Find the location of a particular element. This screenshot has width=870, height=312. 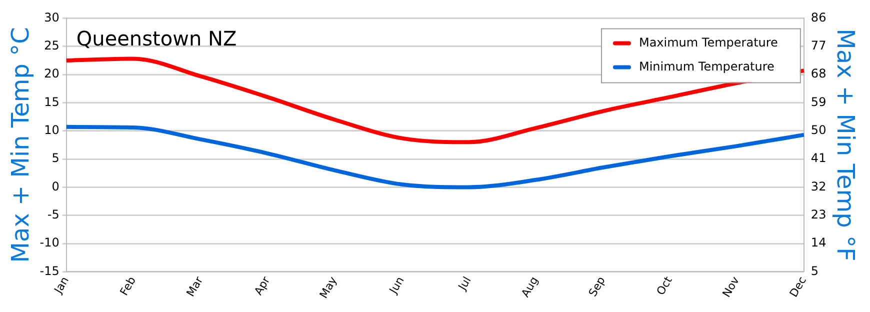

y-tick-label: 30 is located at coordinates (52, 17).